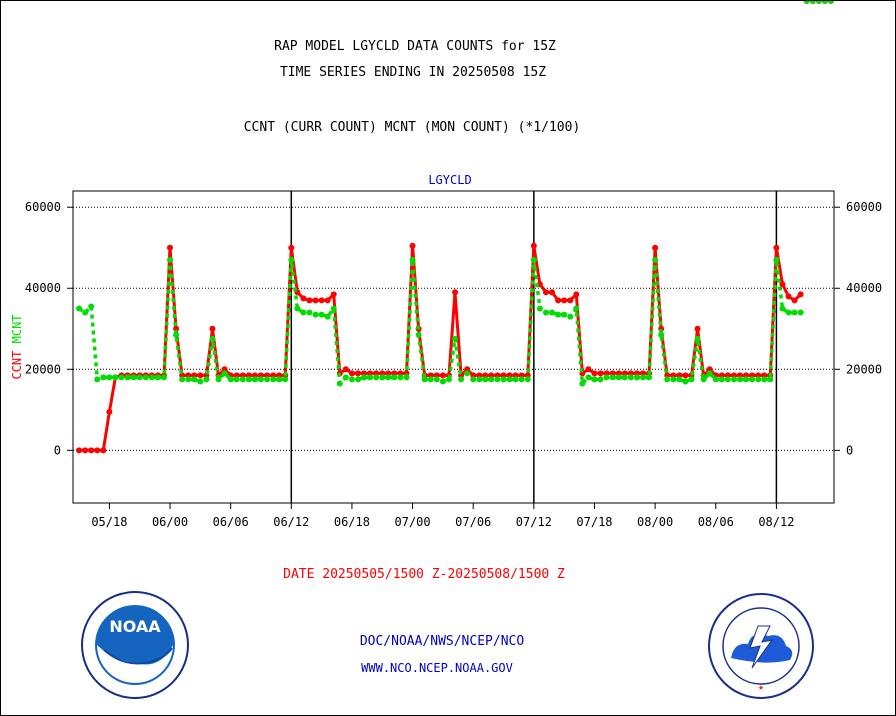 The height and width of the screenshot is (716, 896). I want to click on date-range-label: DATE 20250505/1500 Z-20250508/1500 Z, so click(424, 574).